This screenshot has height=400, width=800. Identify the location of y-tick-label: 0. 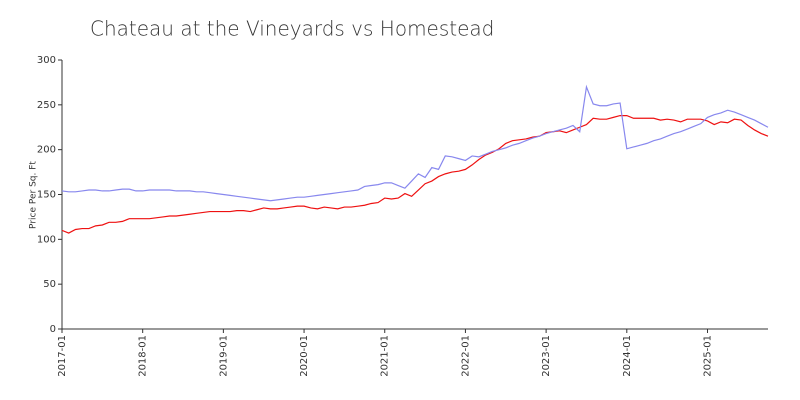
(53, 329).